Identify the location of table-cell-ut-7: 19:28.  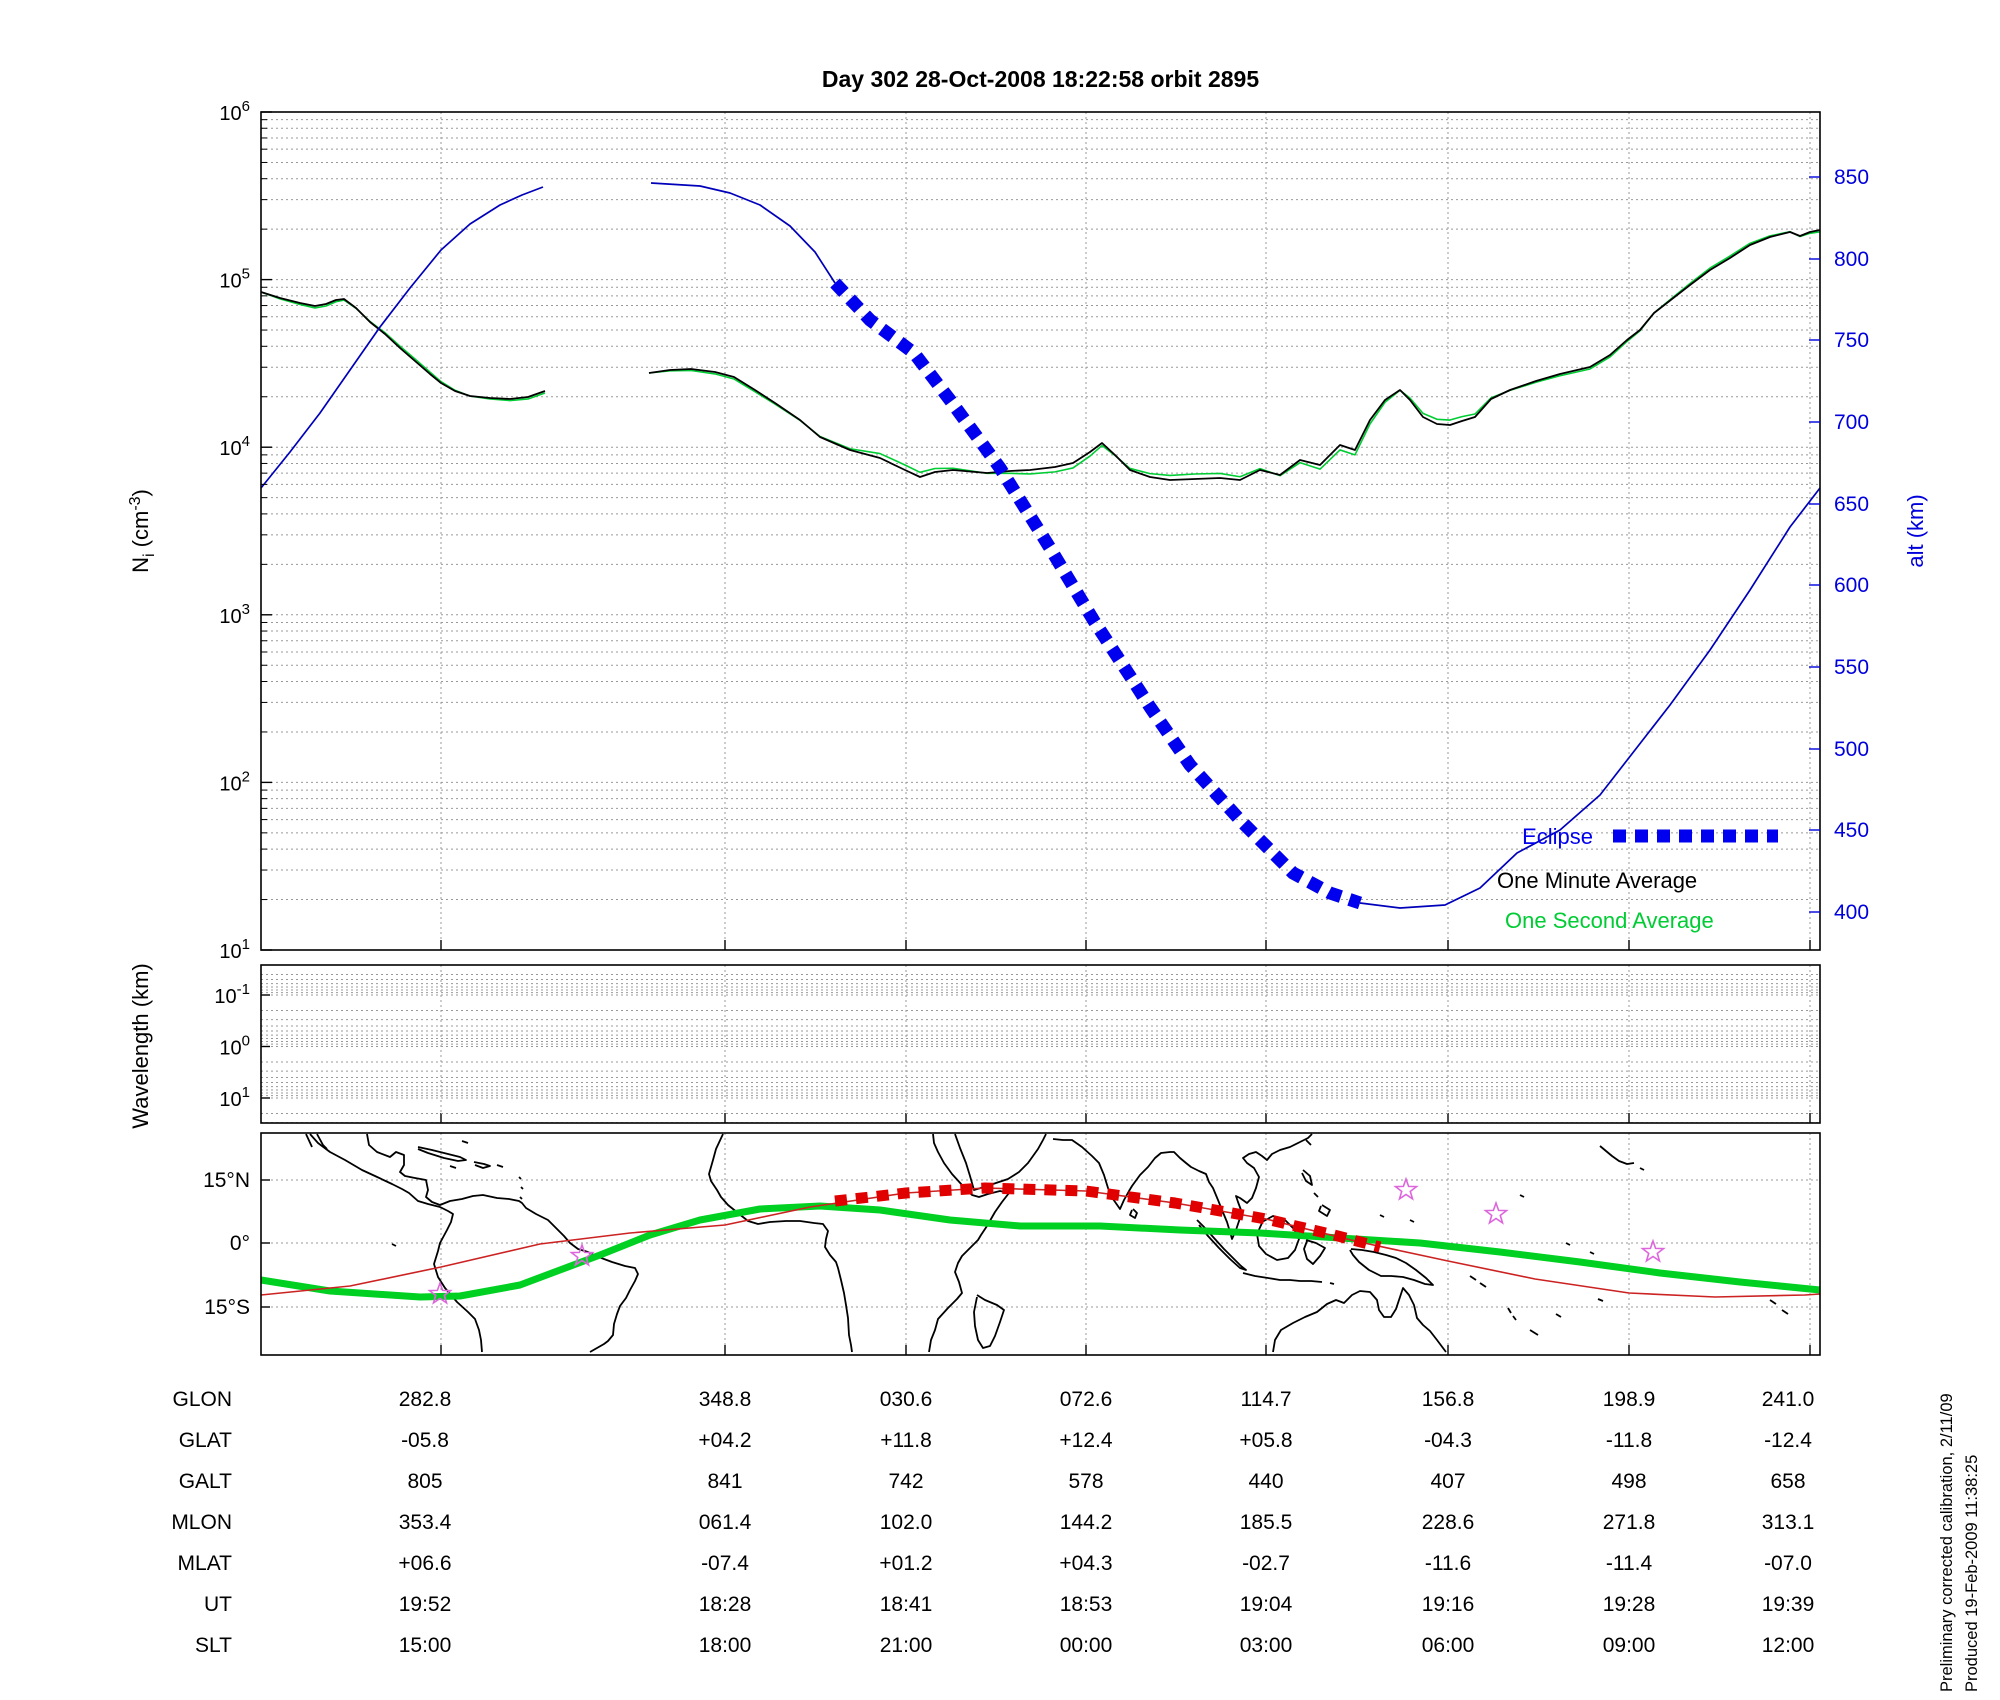
(1629, 1604).